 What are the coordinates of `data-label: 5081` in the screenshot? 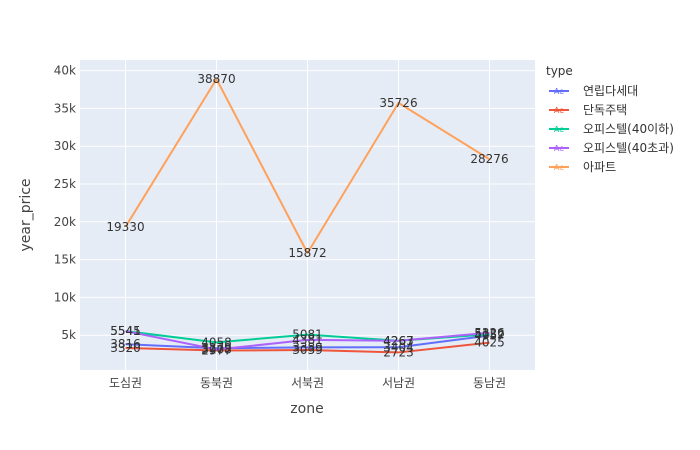 It's located at (307, 335).